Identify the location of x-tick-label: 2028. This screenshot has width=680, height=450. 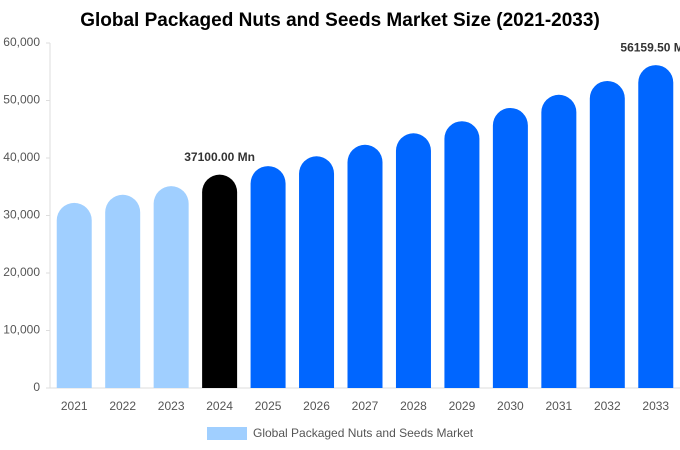
(413, 406).